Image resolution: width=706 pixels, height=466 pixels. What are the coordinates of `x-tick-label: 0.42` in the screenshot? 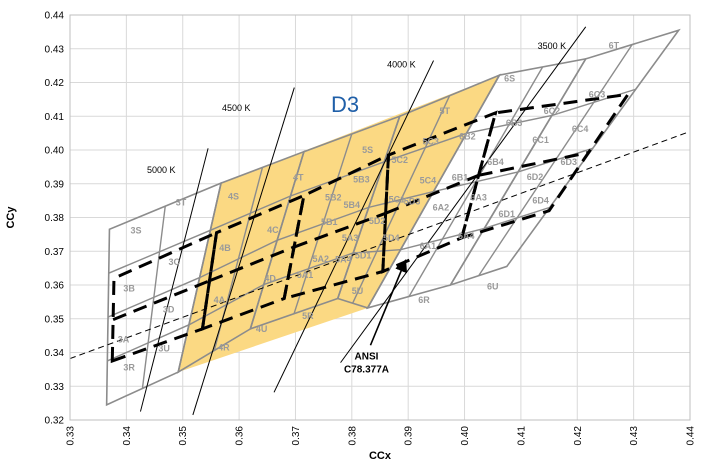 It's located at (578, 436).